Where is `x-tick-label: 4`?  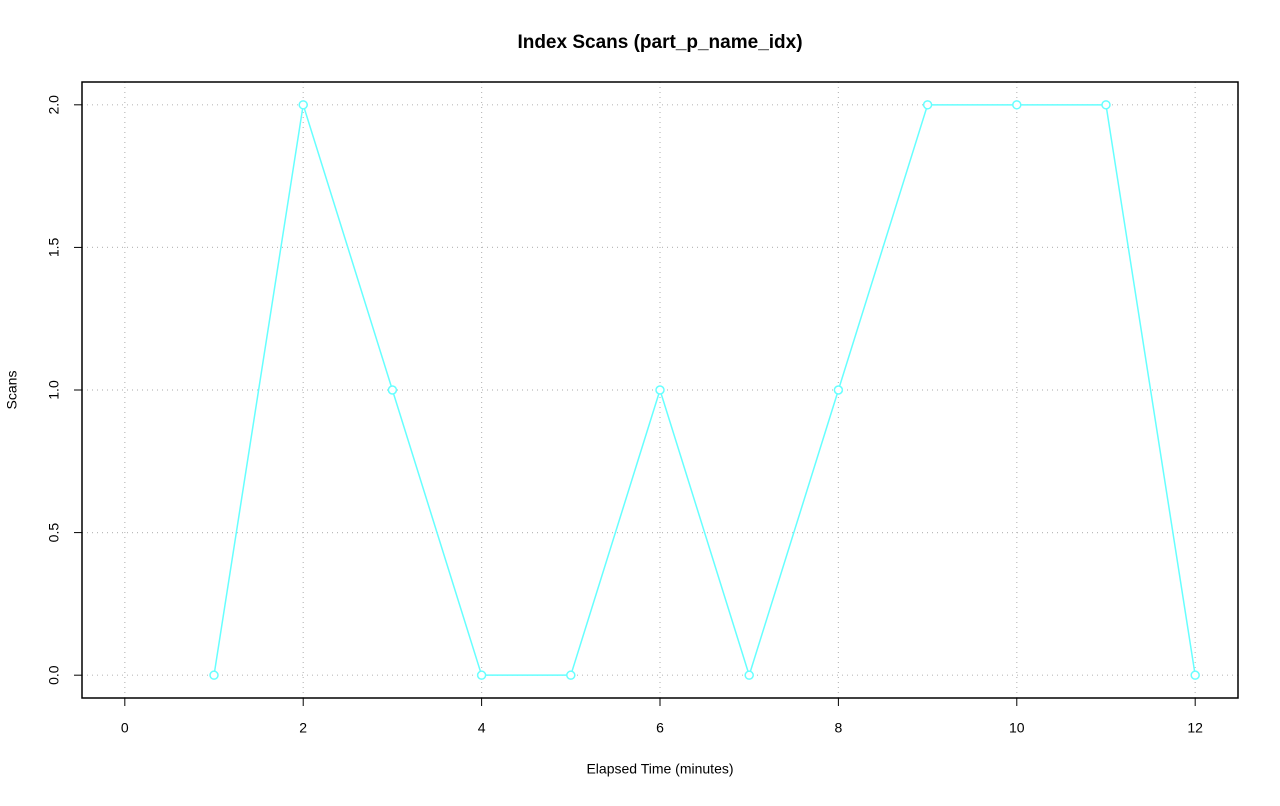 x-tick-label: 4 is located at coordinates (482, 728).